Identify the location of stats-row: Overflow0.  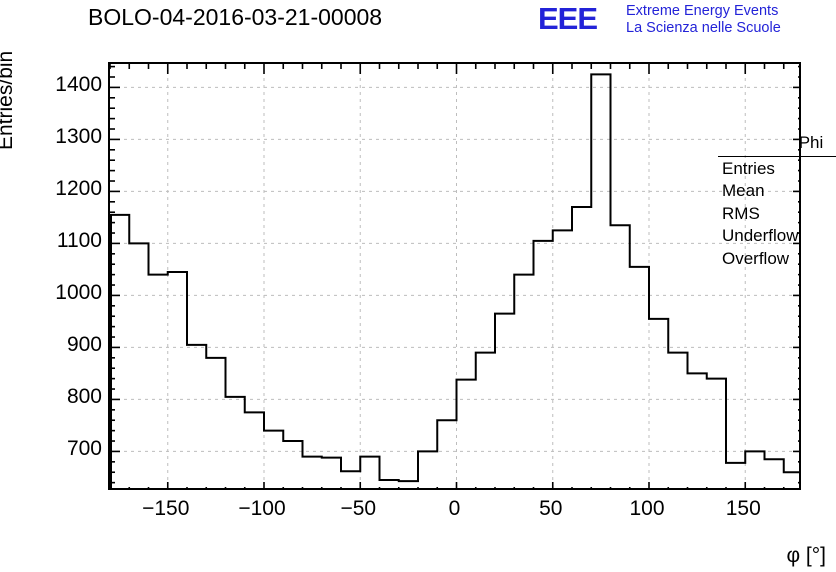
(777, 259).